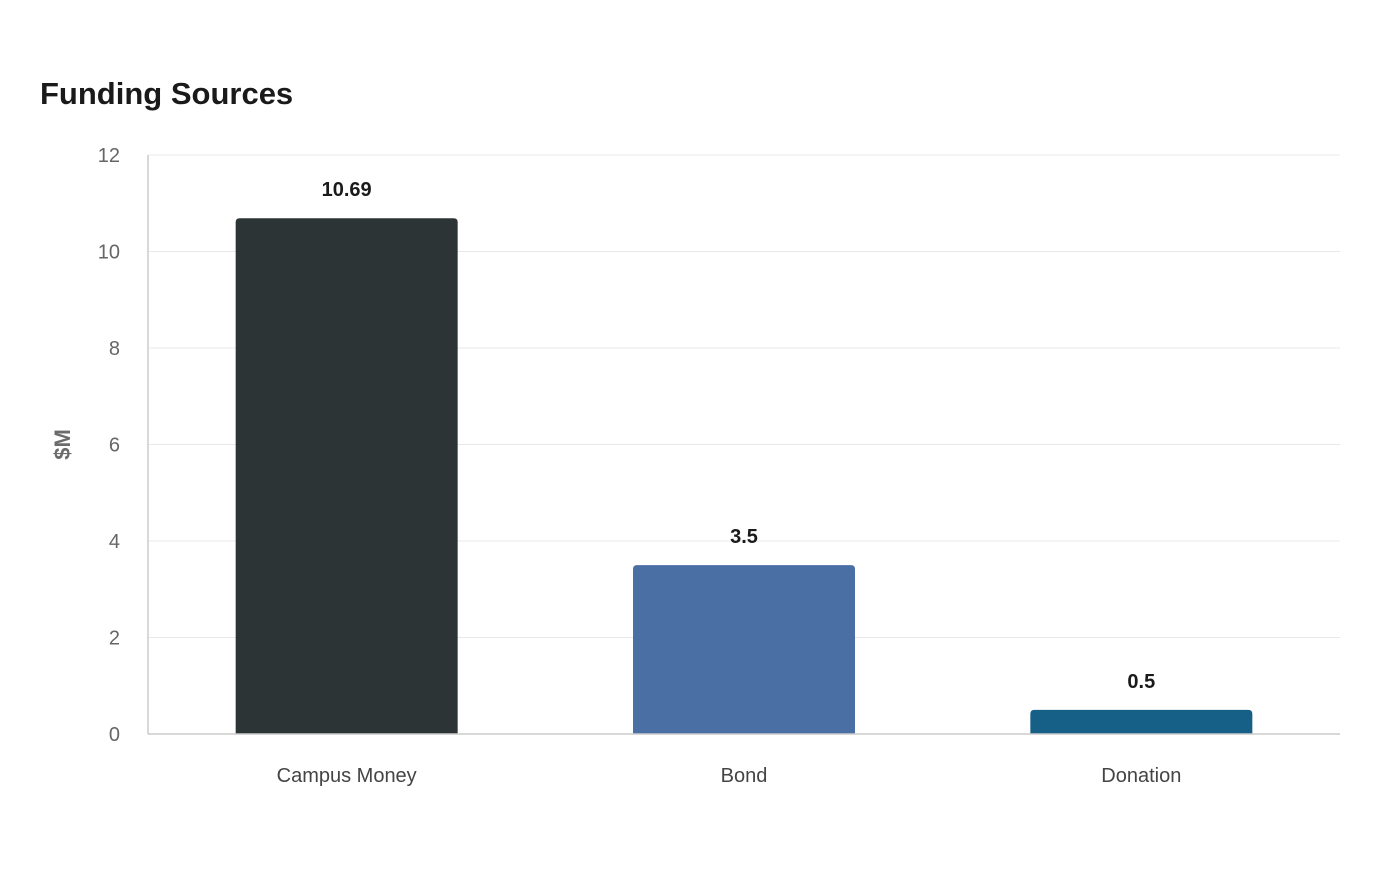  What do you see at coordinates (347, 190) in the screenshot?
I see `data-label: 10.69` at bounding box center [347, 190].